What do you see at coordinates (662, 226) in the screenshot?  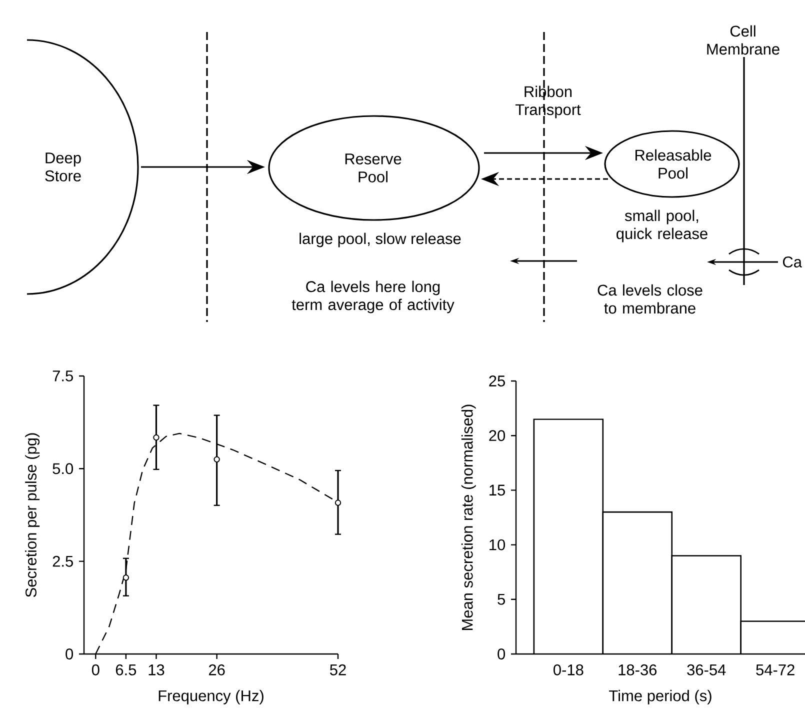 I see `text: small pool, quick release` at bounding box center [662, 226].